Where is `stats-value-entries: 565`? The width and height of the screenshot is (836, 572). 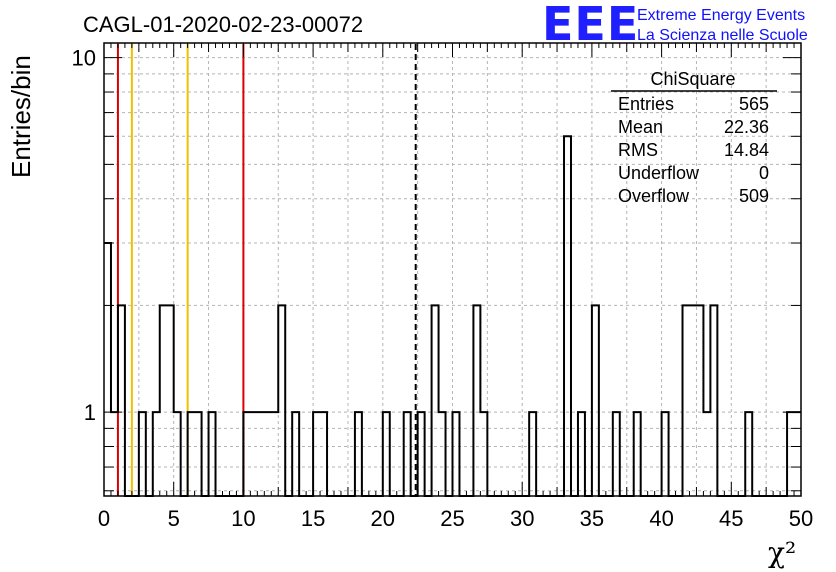
stats-value-entries: 565 is located at coordinates (754, 104).